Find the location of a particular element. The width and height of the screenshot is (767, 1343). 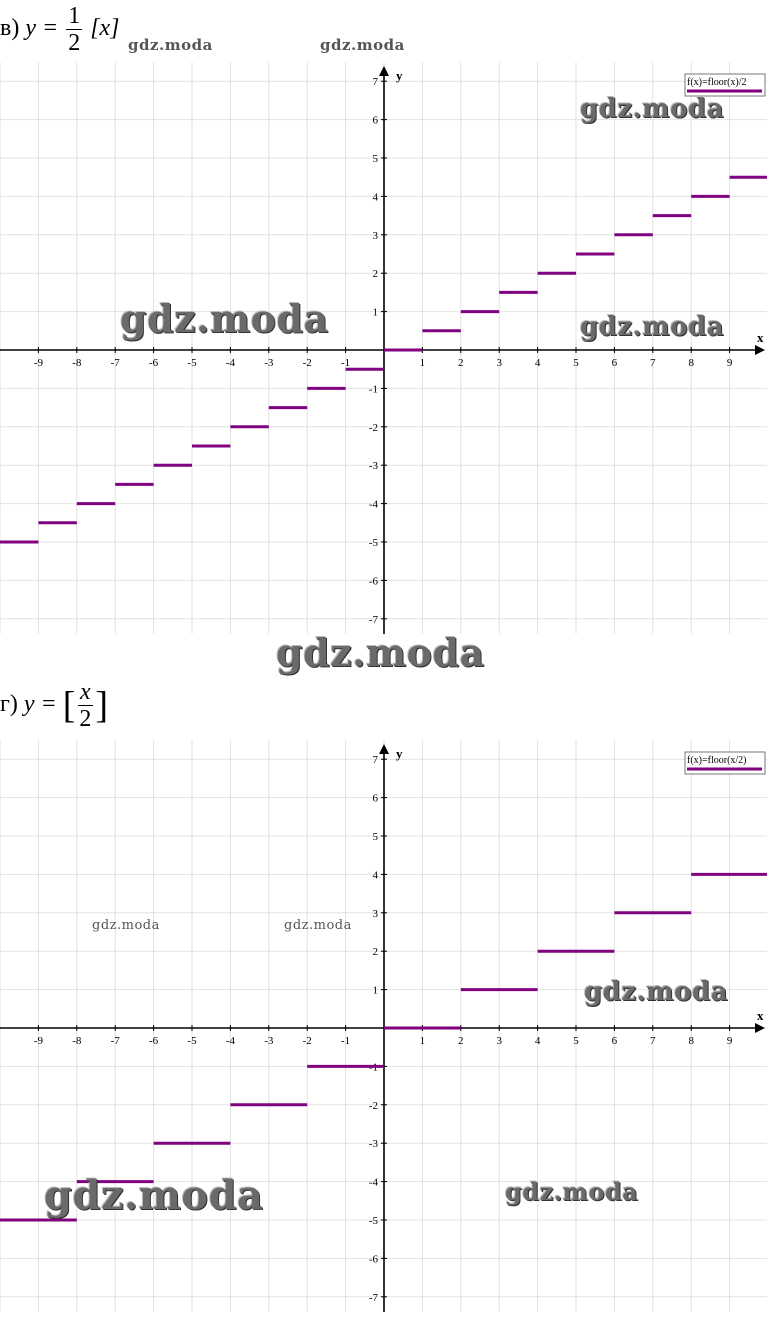

problem-label-b: в) y = 1 2 [x] is located at coordinates (60, 29).